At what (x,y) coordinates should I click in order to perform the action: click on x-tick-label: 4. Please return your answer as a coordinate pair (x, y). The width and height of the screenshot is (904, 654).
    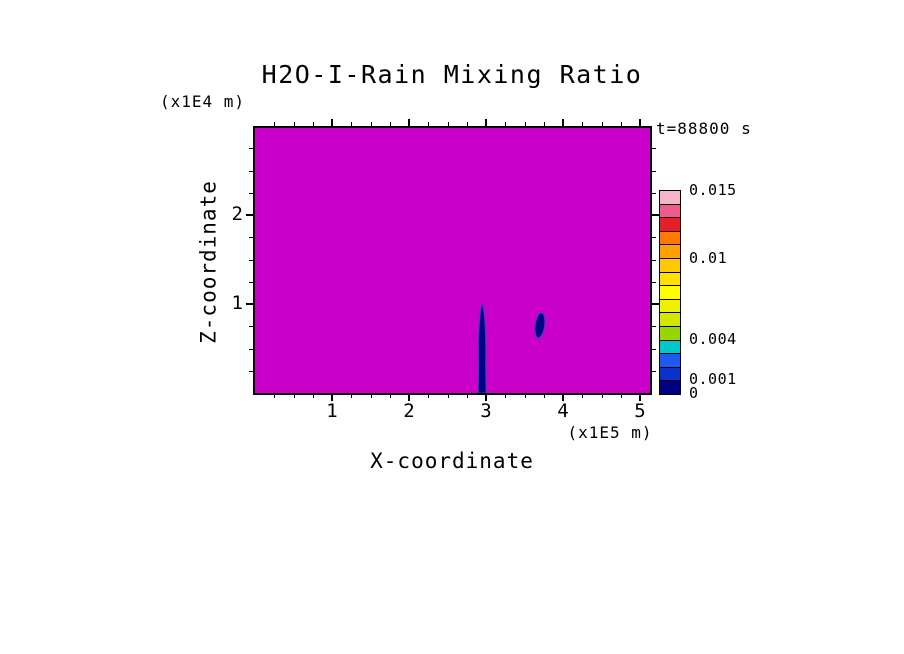
    Looking at the image, I should click on (563, 411).